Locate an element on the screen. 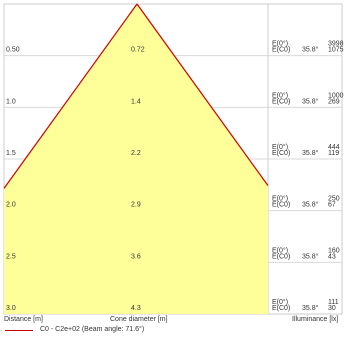  cone-diameter-value: 3.6 is located at coordinates (136, 256).